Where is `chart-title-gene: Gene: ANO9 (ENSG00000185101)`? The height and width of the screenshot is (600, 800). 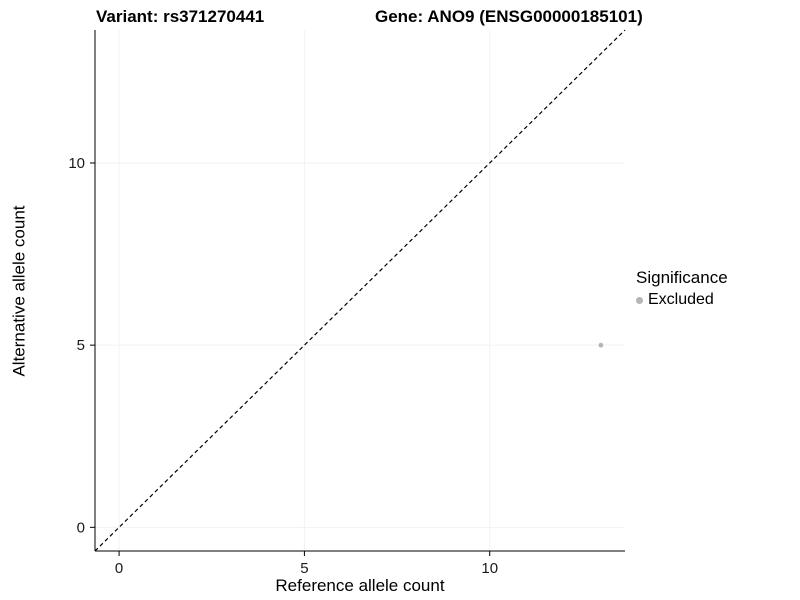 chart-title-gene: Gene: ANO9 (ENSG00000185101) is located at coordinates (509, 16).